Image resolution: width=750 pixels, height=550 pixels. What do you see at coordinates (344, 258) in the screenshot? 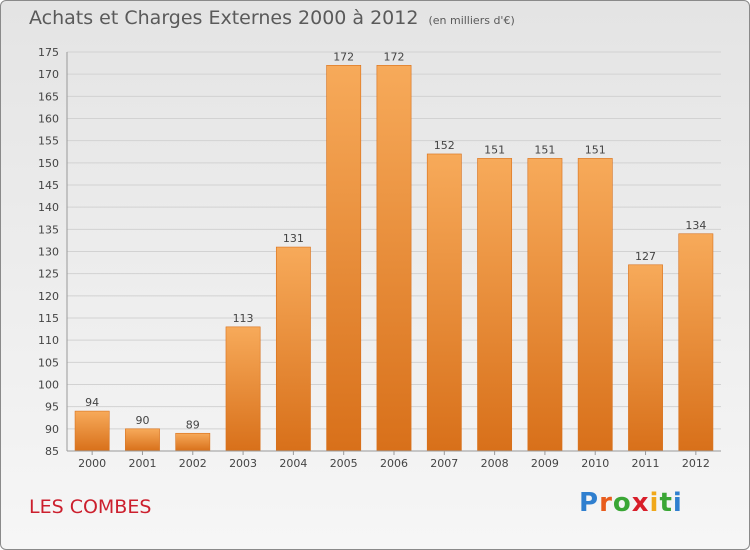
I see `bar-2005` at bounding box center [344, 258].